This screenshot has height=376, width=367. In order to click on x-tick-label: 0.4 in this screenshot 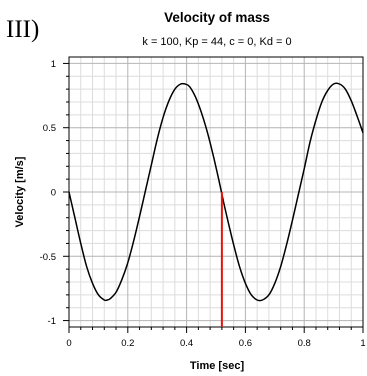, I will do `click(186, 343)`.